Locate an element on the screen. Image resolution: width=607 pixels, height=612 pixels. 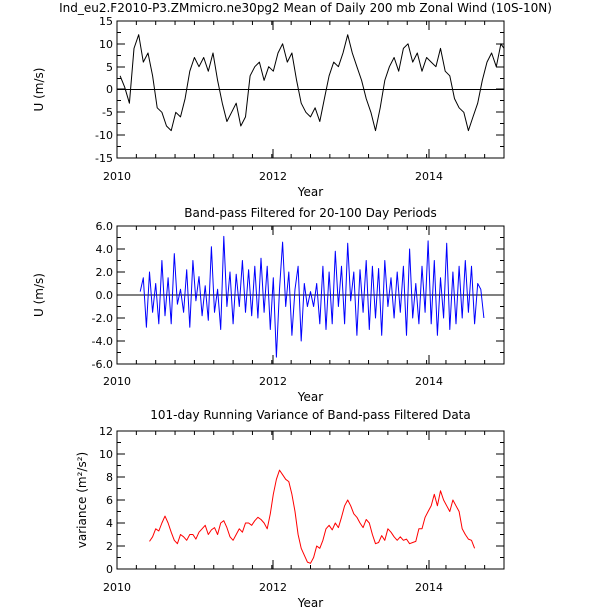
y-tick-label: 12 is located at coordinates (106, 431).